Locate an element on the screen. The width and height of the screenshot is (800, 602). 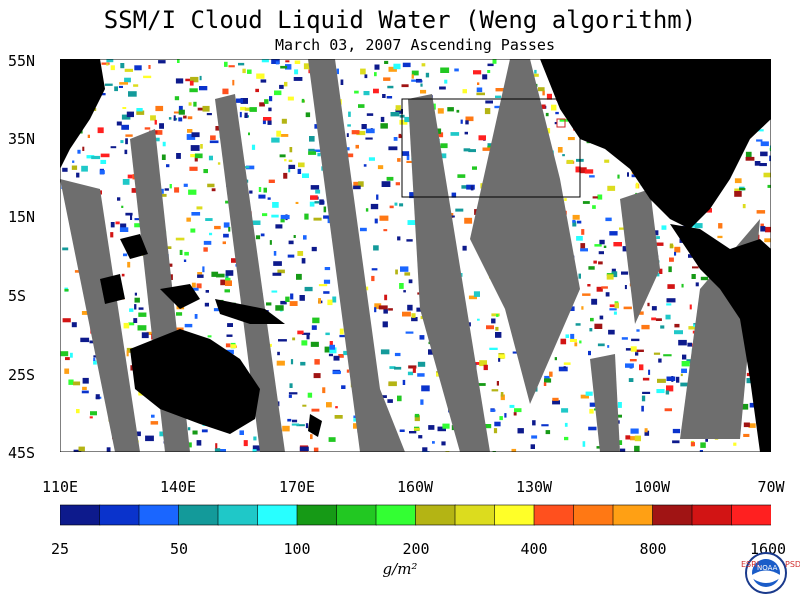
lat-label-35n: 35N is located at coordinates (33, 139).